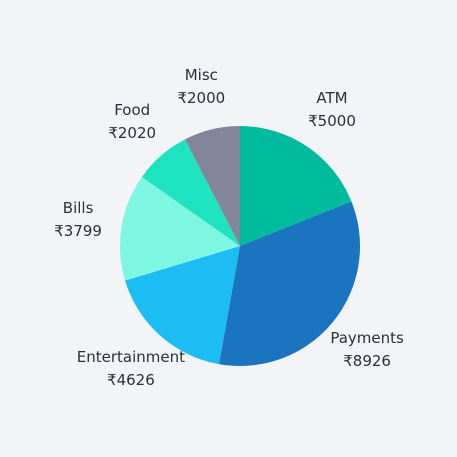 Image resolution: width=457 pixels, height=457 pixels. Describe the element at coordinates (366, 361) in the screenshot. I see `slice-value-payments: ₹8926` at that location.